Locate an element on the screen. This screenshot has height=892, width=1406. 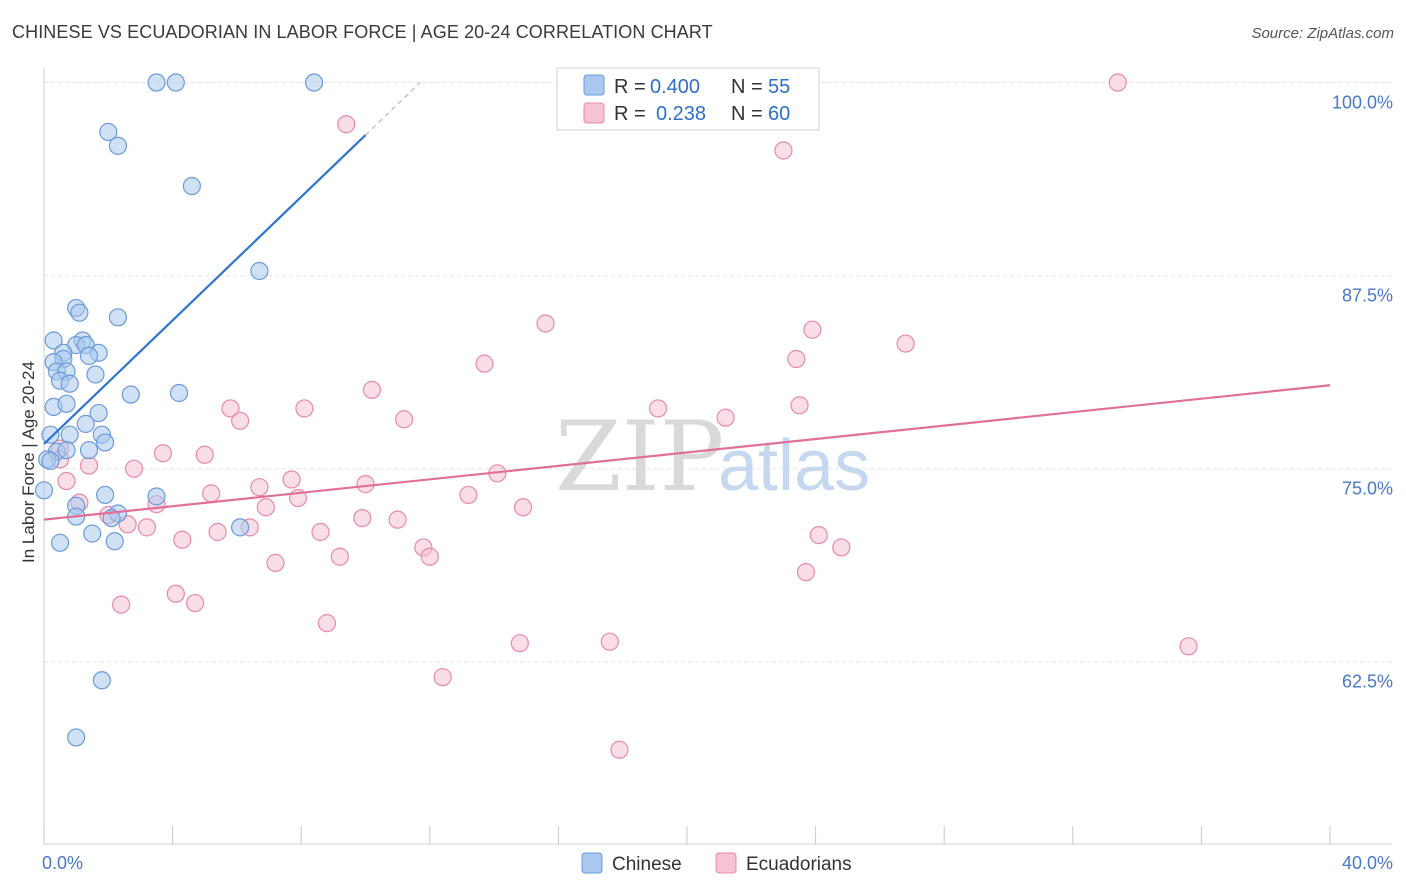
bottom-legend: Chinese Ecuadorians is located at coordinates (716, 863).